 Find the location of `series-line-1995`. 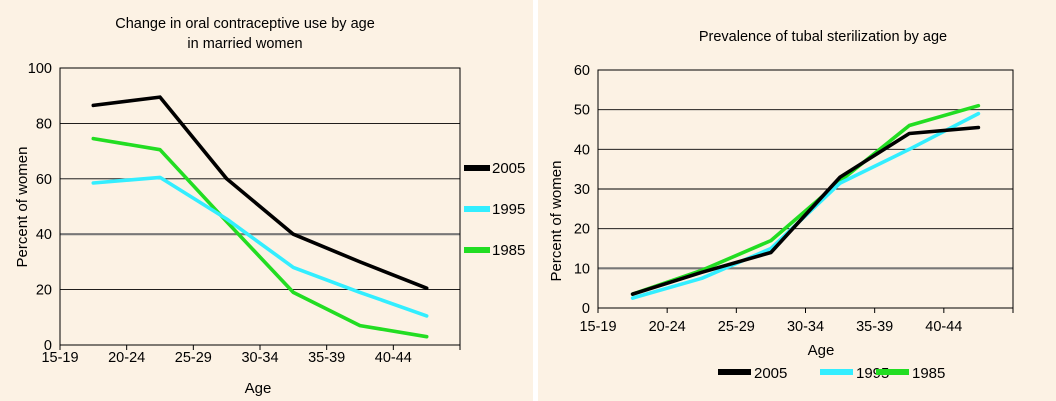

series-line-1995 is located at coordinates (260, 246).